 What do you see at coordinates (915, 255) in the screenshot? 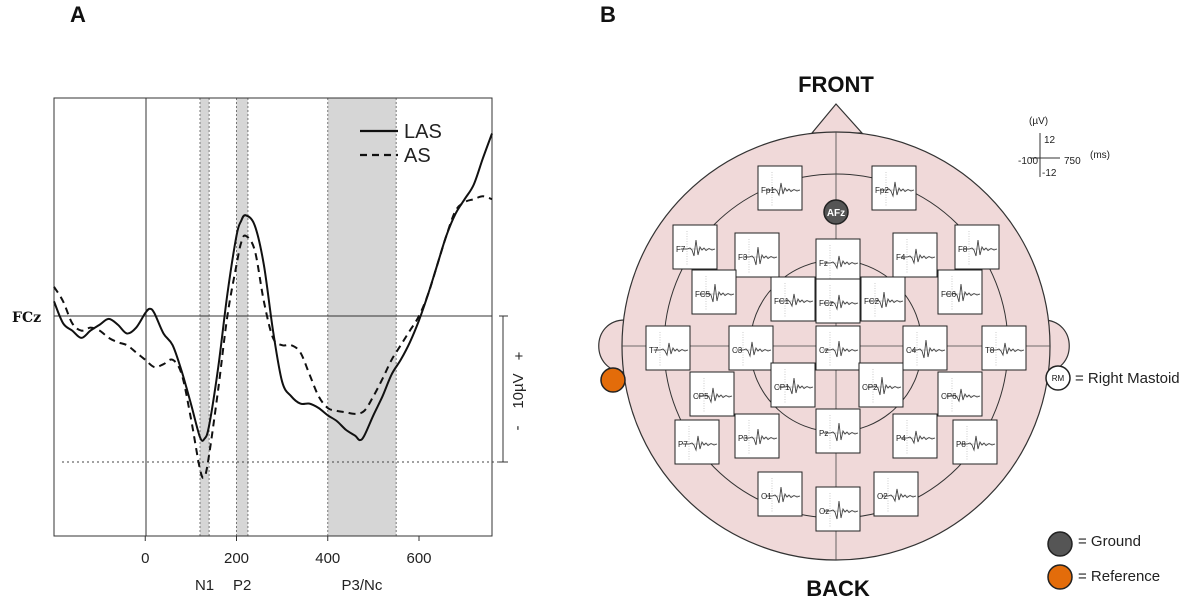
I see `electrode-f4: F4` at bounding box center [915, 255].